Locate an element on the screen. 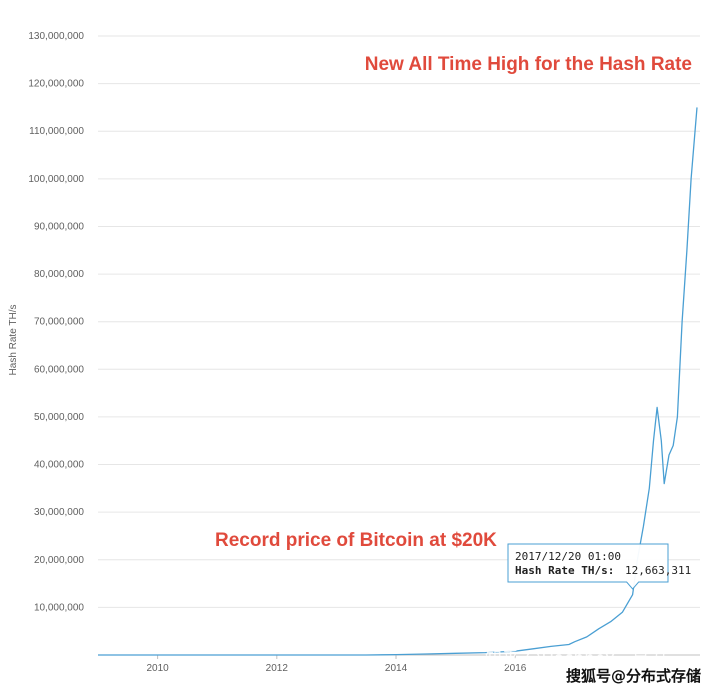  y-tick-label: 80,000,000 is located at coordinates (59, 274).